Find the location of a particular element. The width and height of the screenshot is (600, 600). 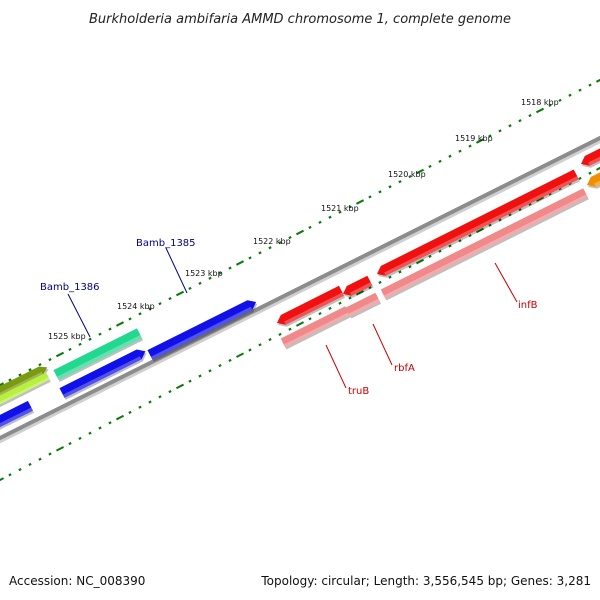

feature-infb-pink is located at coordinates (484, 243).